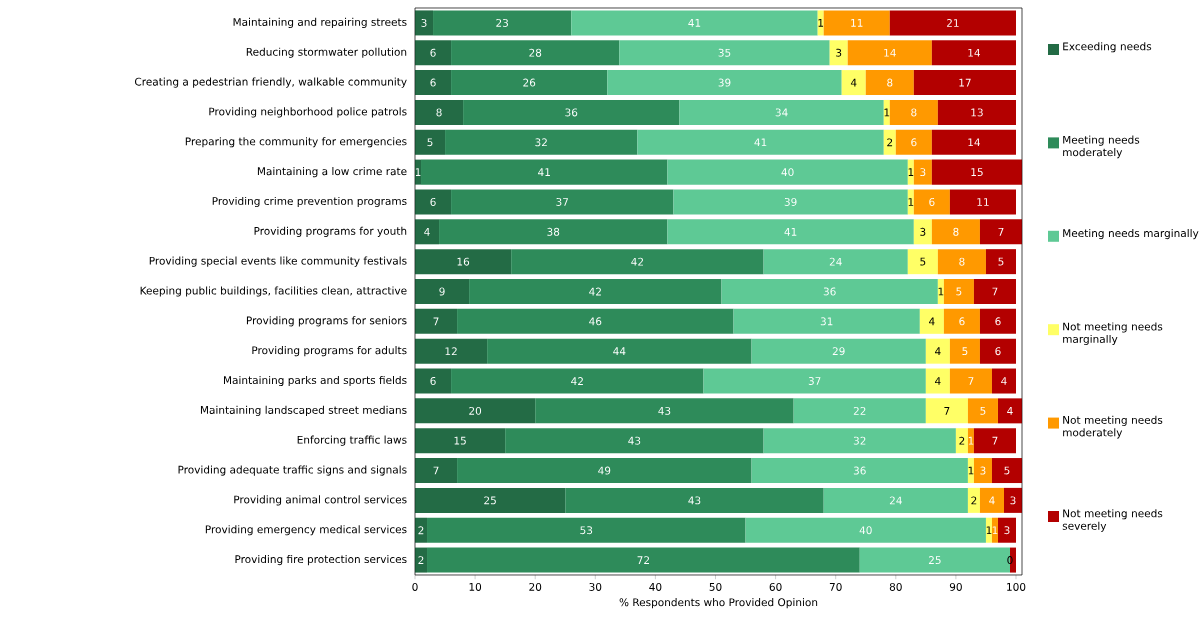 This screenshot has width=1203, height=630. I want to click on data-label: 49, so click(604, 470).